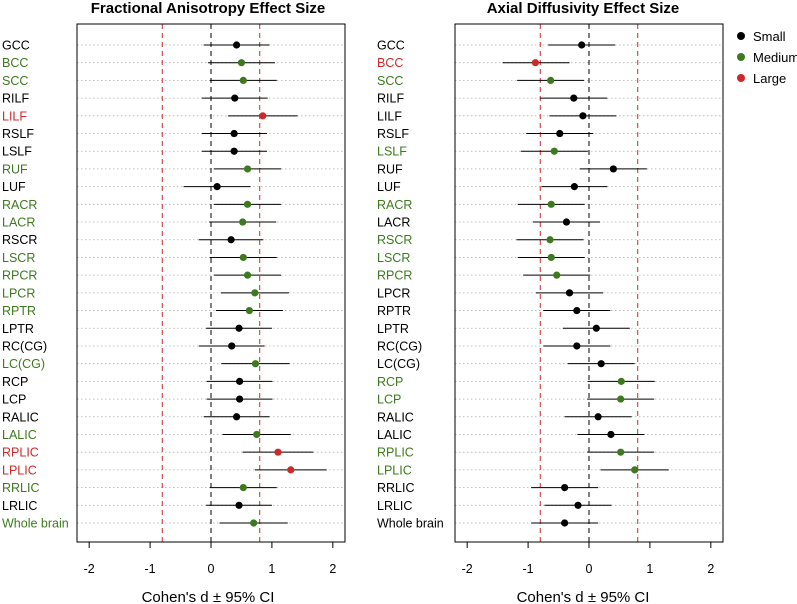 This screenshot has height=604, width=797. Describe the element at coordinates (710, 569) in the screenshot. I see `x-tick-label: 2` at that location.